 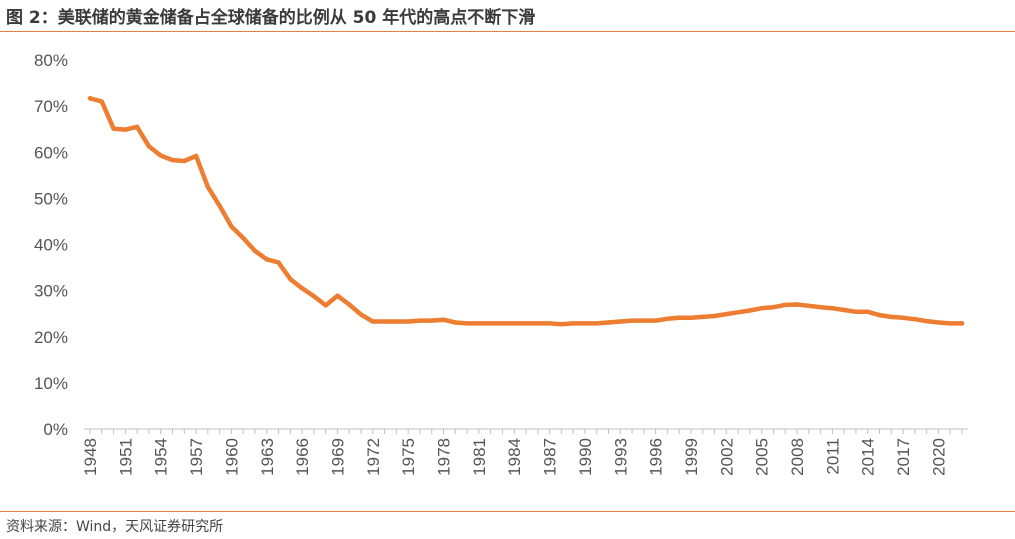 I want to click on y-tick-label: 40%, so click(x=51, y=245).